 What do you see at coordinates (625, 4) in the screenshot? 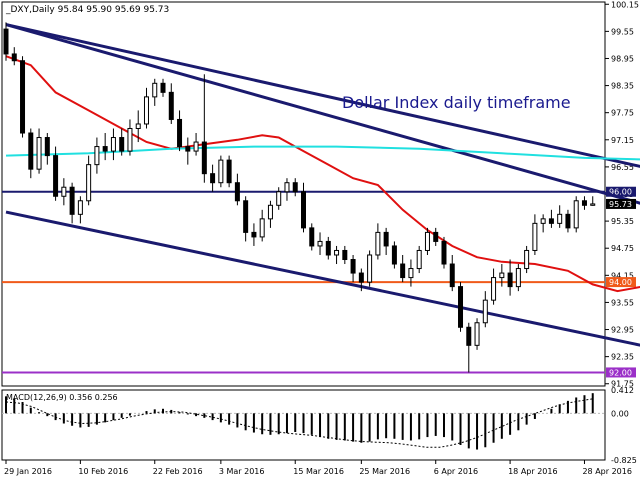
I see `y-tick-label: 100.15` at bounding box center [625, 4].